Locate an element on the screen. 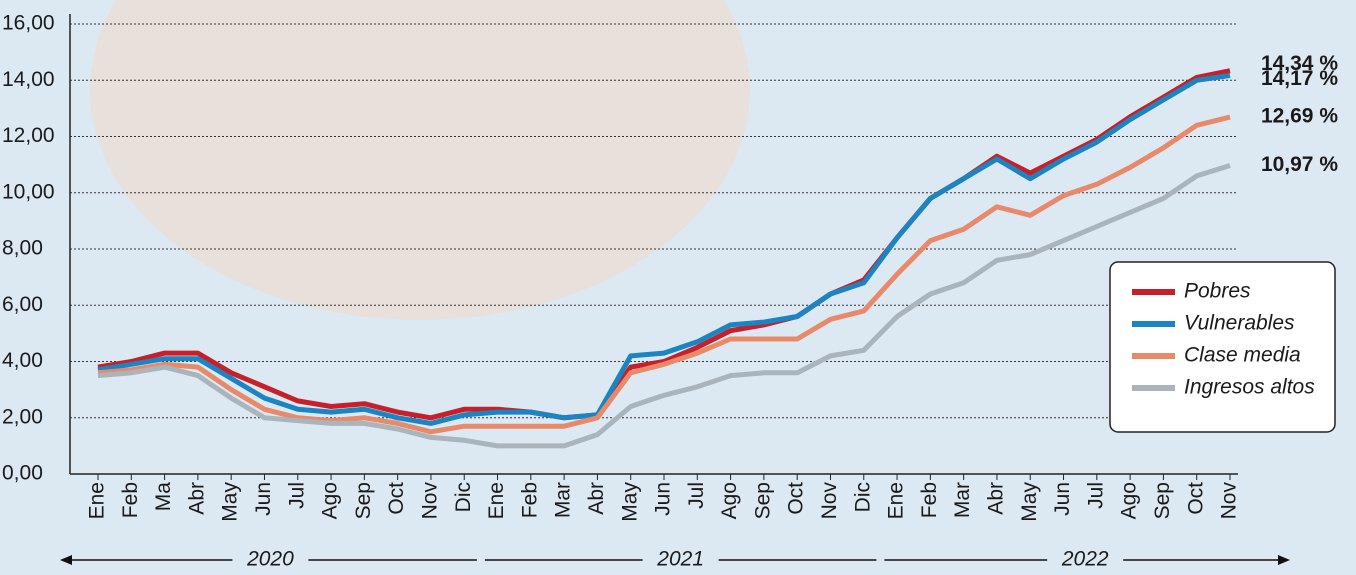 This screenshot has width=1356, height=575. legend-label: Ingresos altos is located at coordinates (1249, 387).